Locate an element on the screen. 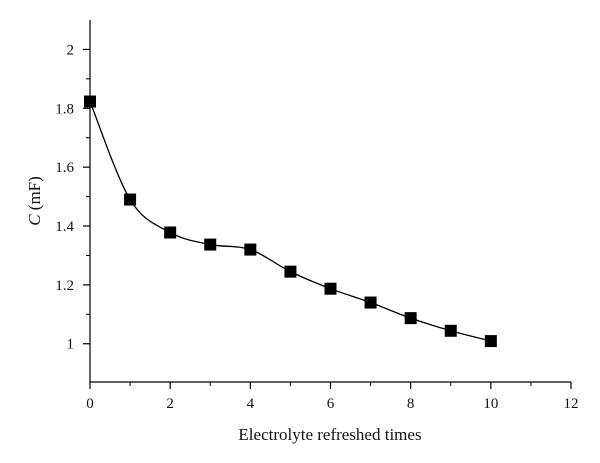 This screenshot has height=463, width=600. y-tick-label: 1 is located at coordinates (71, 345).